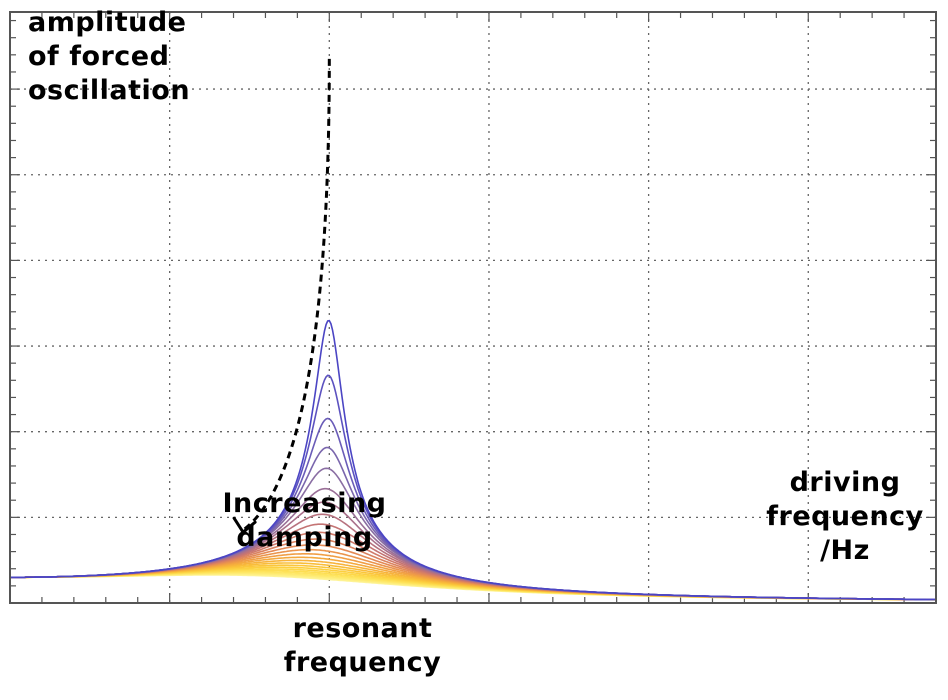 This screenshot has width=948, height=700. Describe the element at coordinates (281, 296) in the screenshot. I see `damping-arrow` at that location.